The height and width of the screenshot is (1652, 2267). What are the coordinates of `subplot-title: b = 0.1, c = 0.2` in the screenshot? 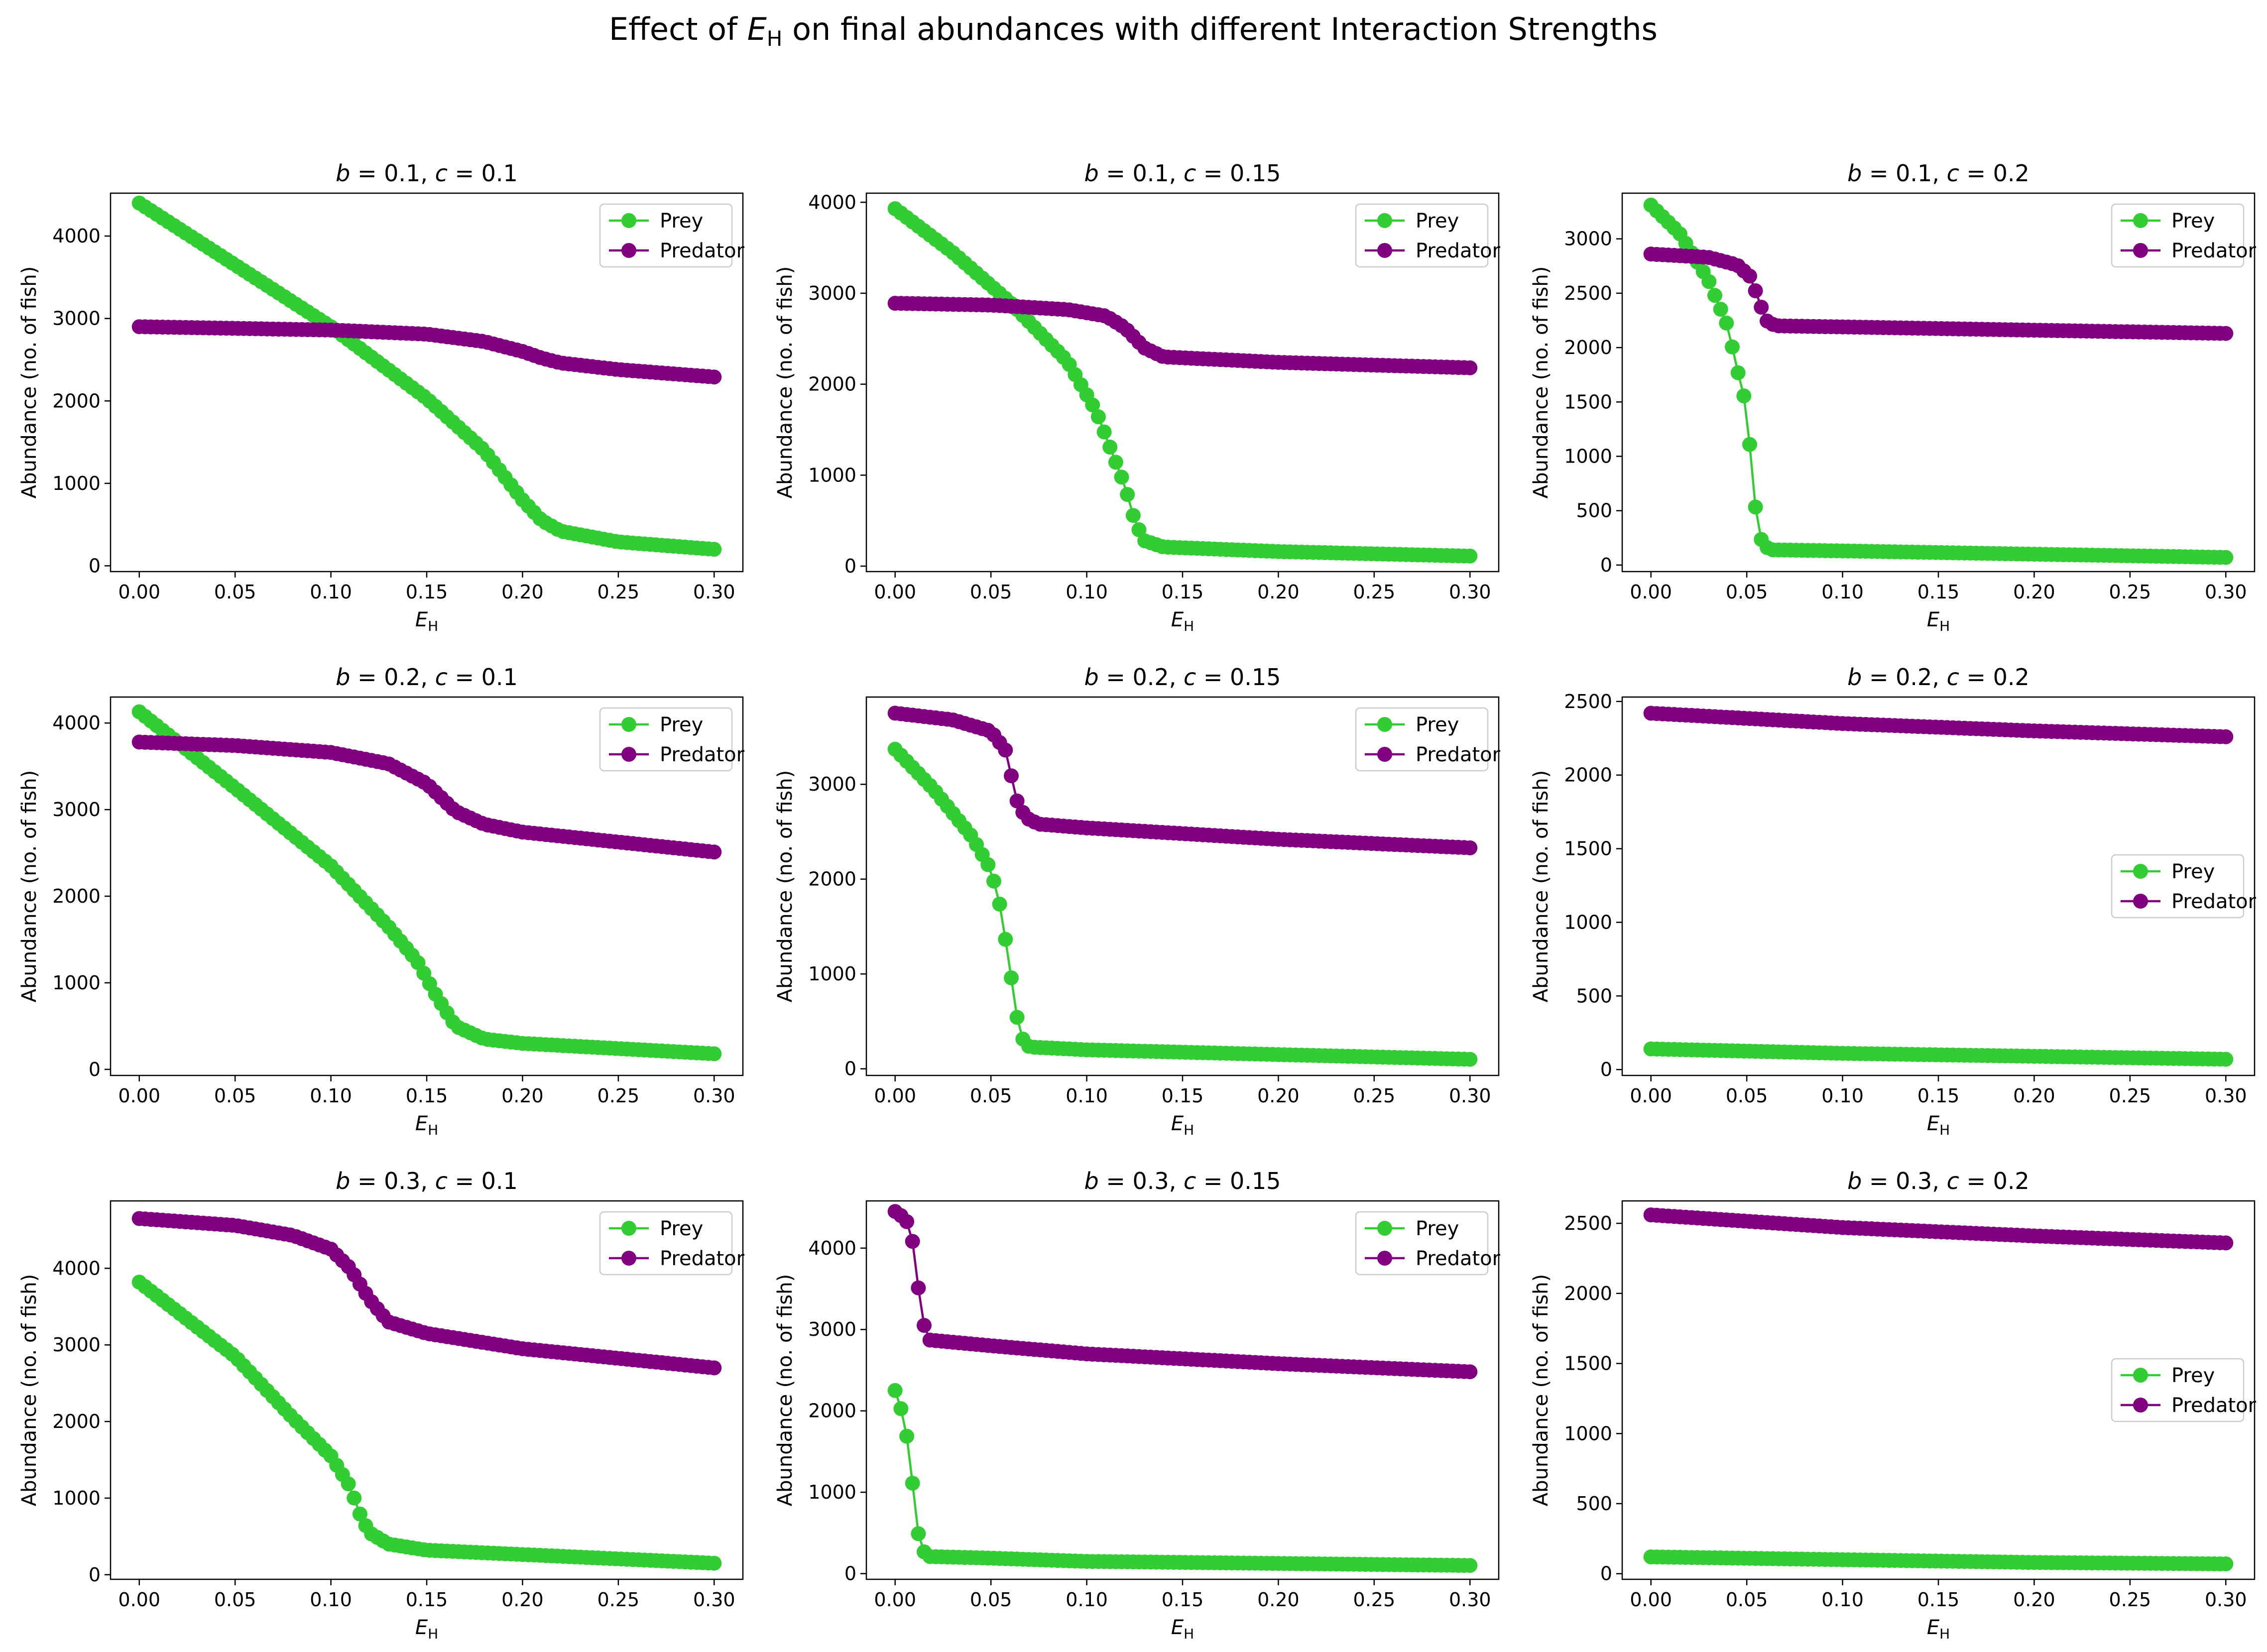 It's located at (1938, 173).